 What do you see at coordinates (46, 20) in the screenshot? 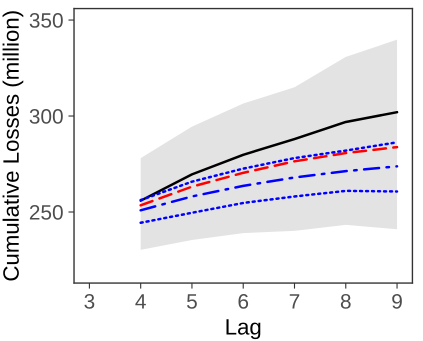
I see `y-tick-label: 350` at bounding box center [46, 20].